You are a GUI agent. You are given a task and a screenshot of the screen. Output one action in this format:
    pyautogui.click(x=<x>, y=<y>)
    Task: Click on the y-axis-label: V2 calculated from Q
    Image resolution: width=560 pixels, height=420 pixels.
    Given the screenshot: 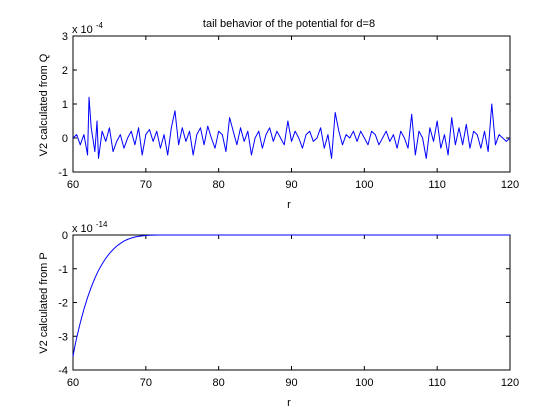 What is the action you would take?
    pyautogui.click(x=44, y=104)
    